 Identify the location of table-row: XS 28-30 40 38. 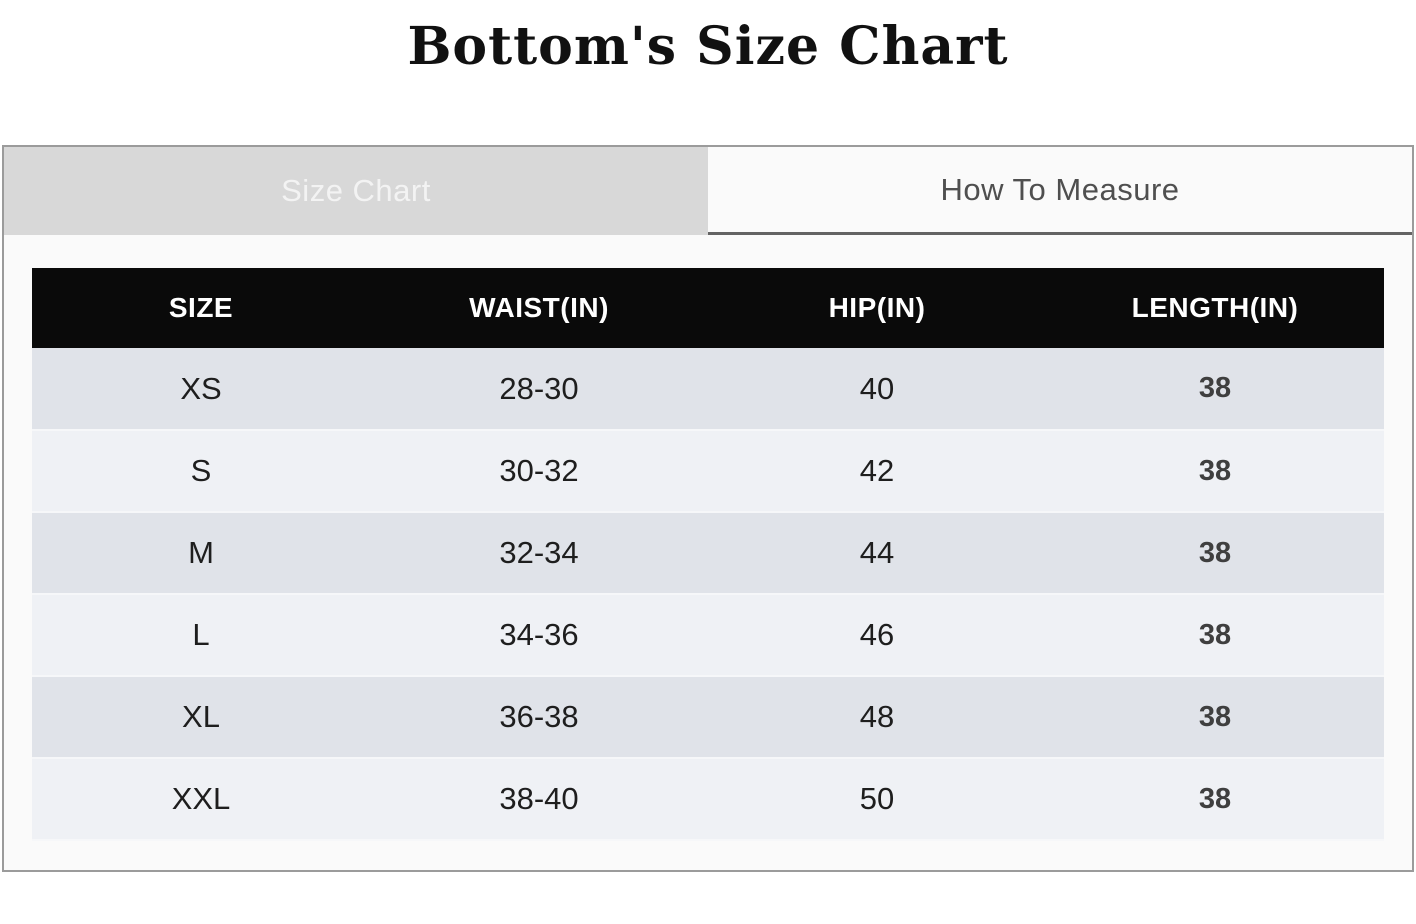
(708, 389).